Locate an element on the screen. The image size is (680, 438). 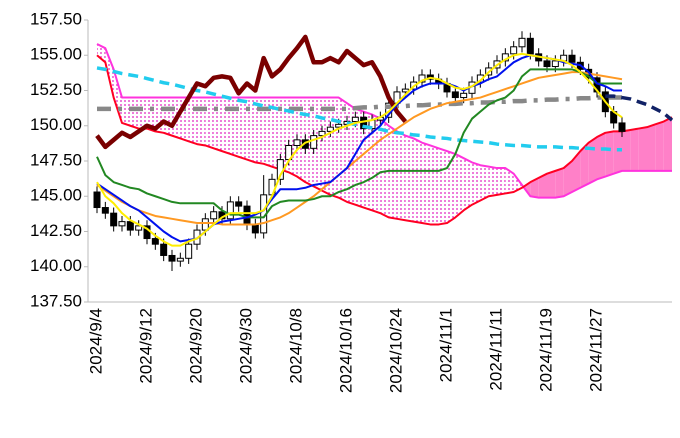
y-tick-label: 155.00 is located at coordinates (56, 54).